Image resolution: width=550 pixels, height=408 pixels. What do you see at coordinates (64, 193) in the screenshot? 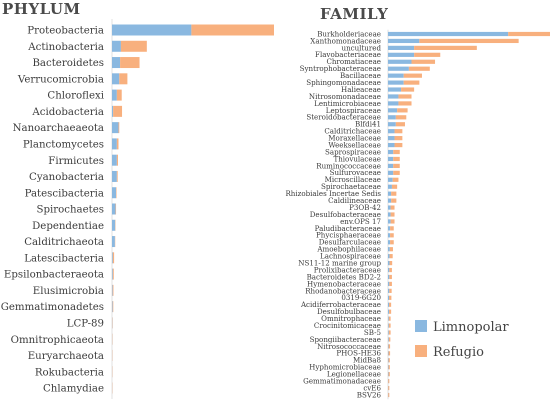
I see `phylum-tick-label: Patescibacteria` at bounding box center [64, 193].